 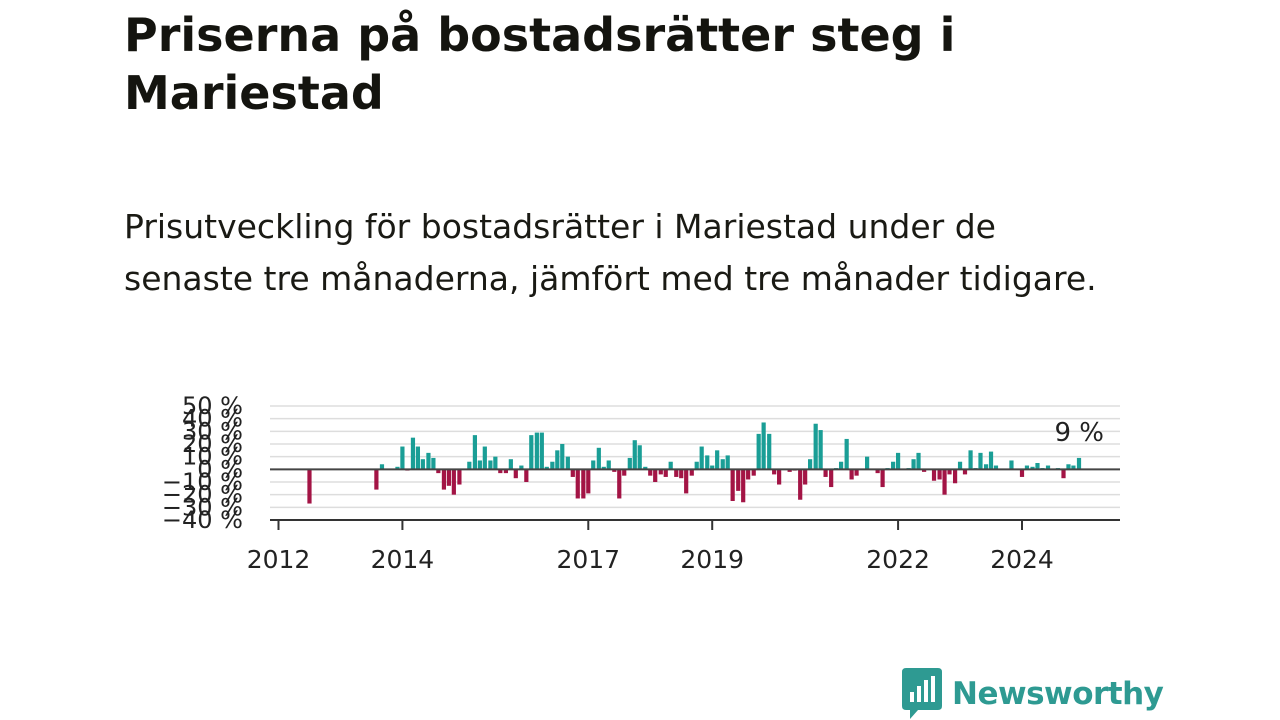 What do you see at coordinates (212, 406) in the screenshot?
I see `y-tick-label: 50 %` at bounding box center [212, 406].